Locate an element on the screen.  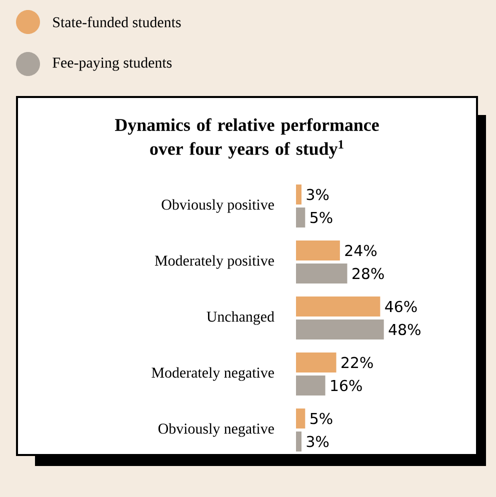
y-tick-label: Moderately positive is located at coordinates (214, 262).